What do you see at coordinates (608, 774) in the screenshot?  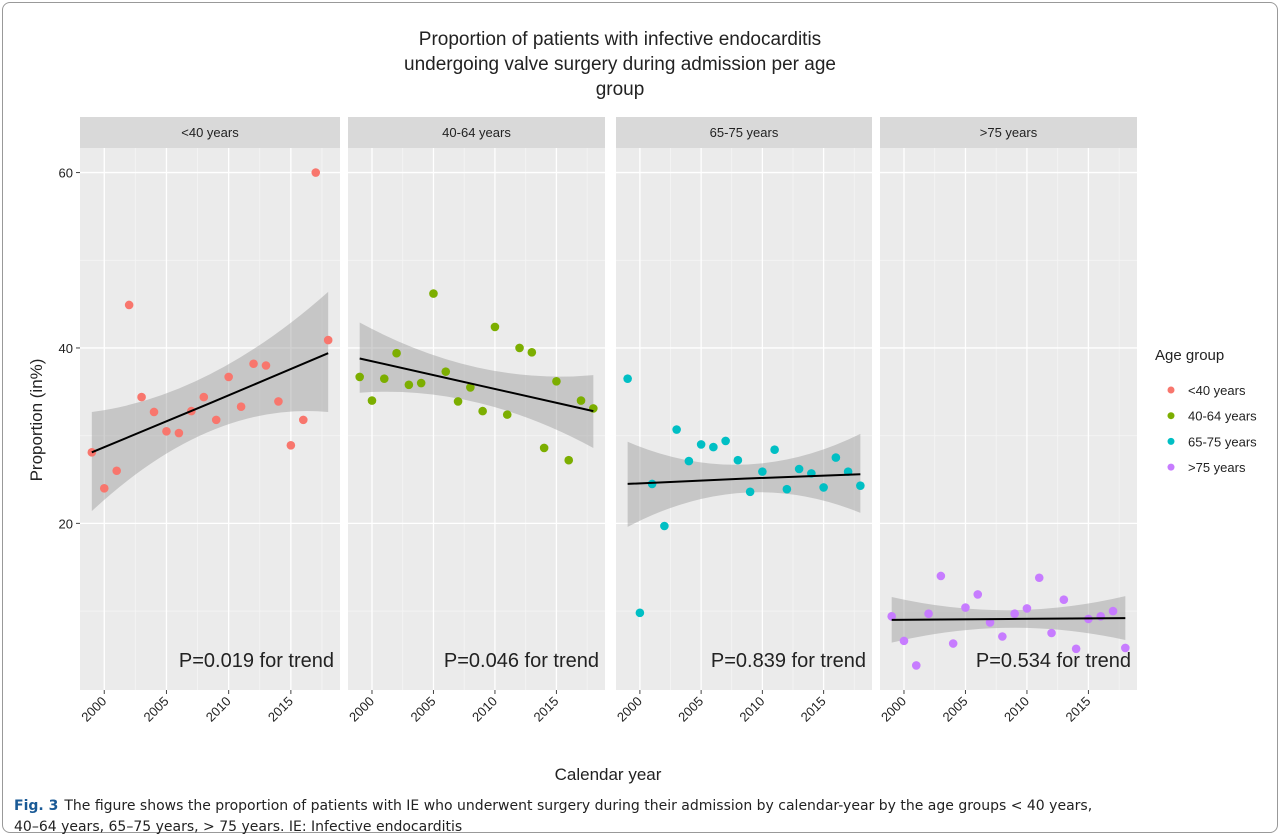 I see `x-axis-title: Calendar year` at bounding box center [608, 774].